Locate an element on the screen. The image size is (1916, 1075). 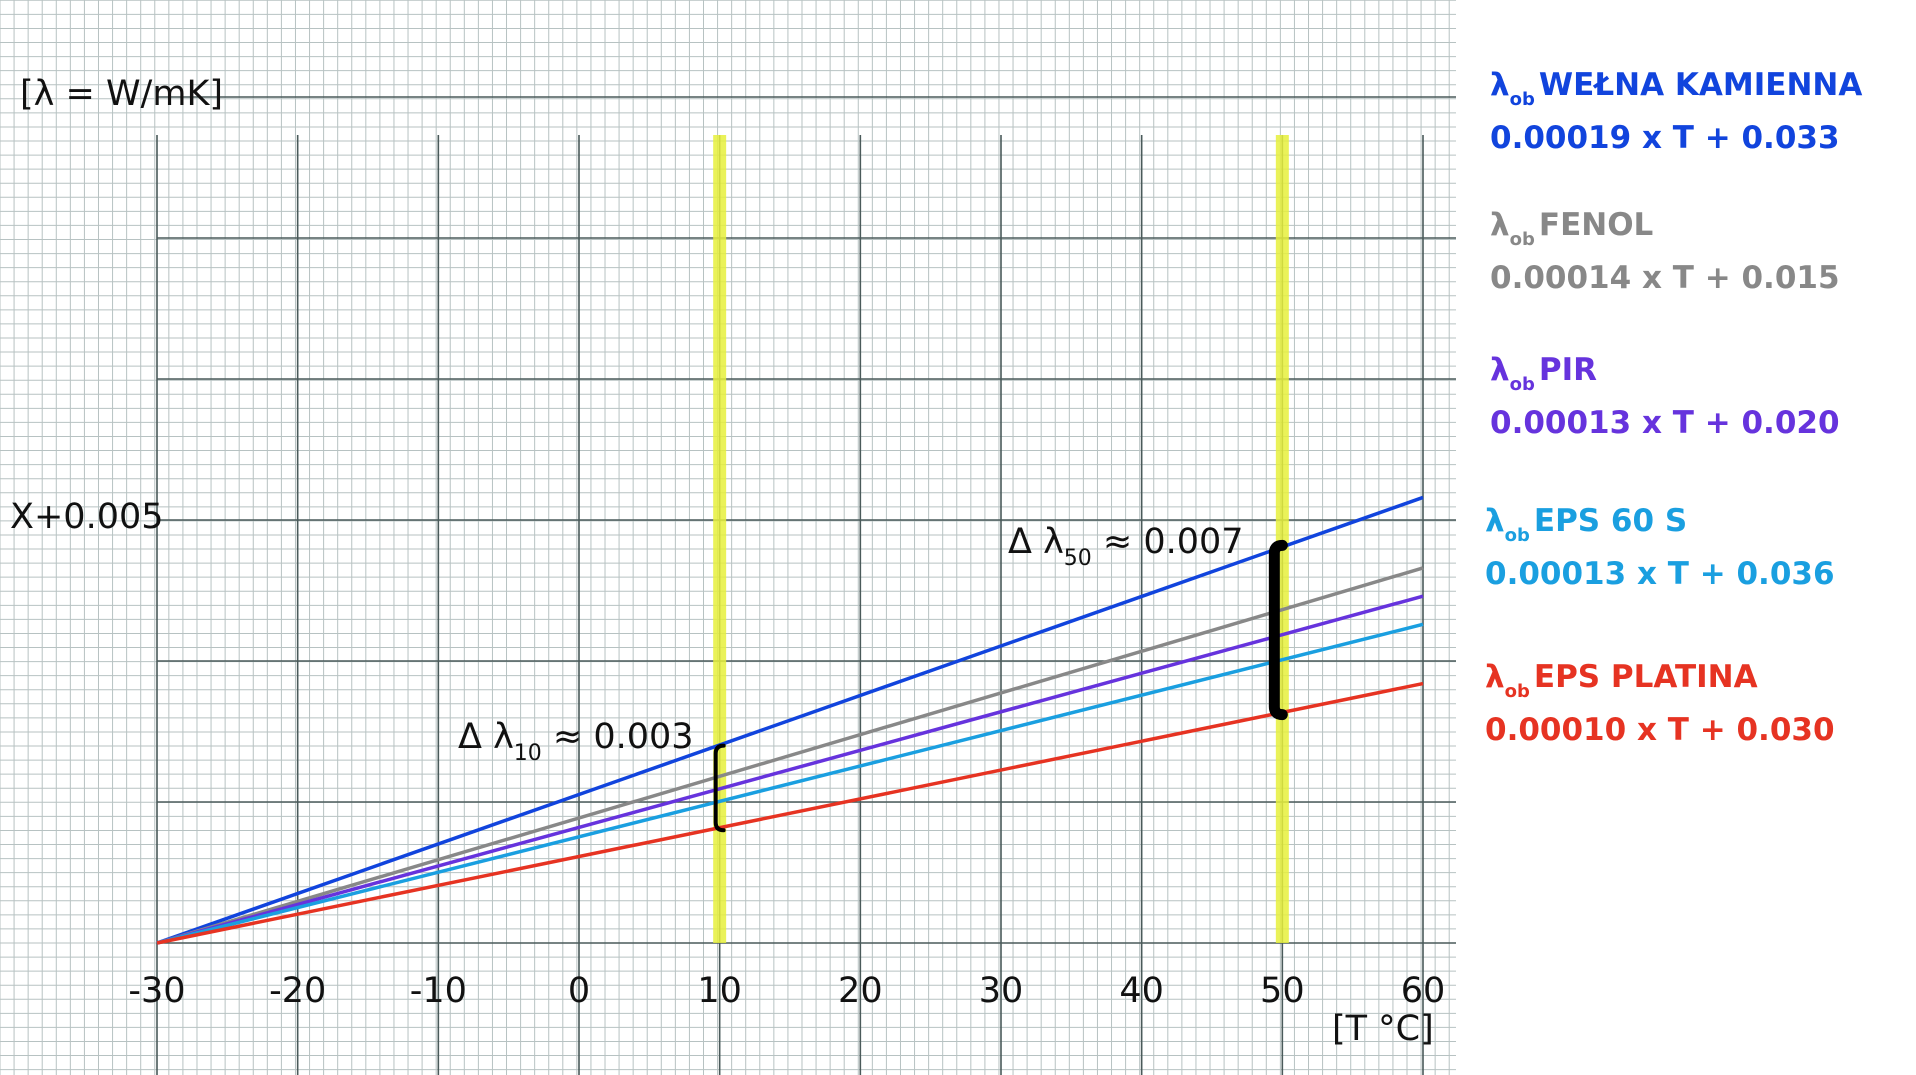
y-axis-label: [λ = W/mK] is located at coordinates (121, 94).